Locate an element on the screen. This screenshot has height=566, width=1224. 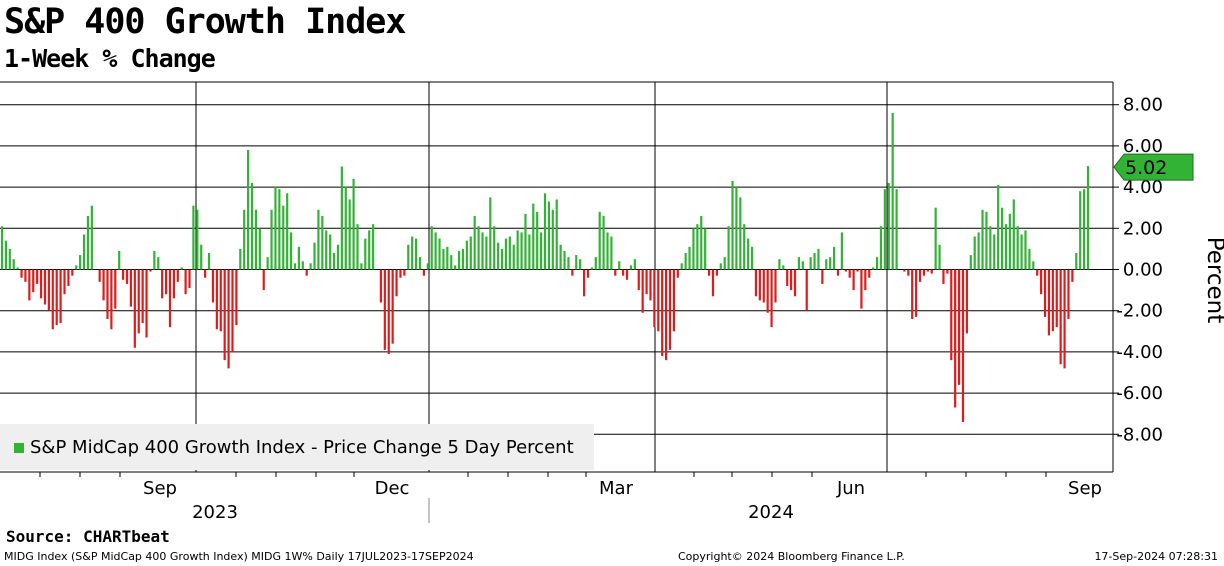
footer-copyright: Copyright© 2024 Bloomberg Finance L.P. is located at coordinates (791, 556).